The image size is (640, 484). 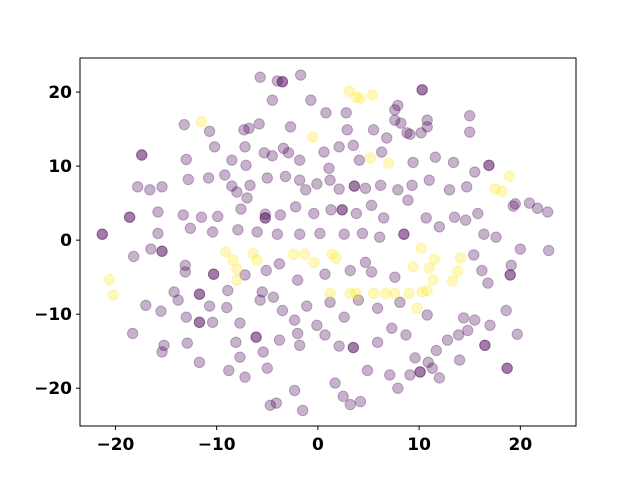 I want to click on y-axis: −20 −10 0 10 20, so click(x=57, y=241).